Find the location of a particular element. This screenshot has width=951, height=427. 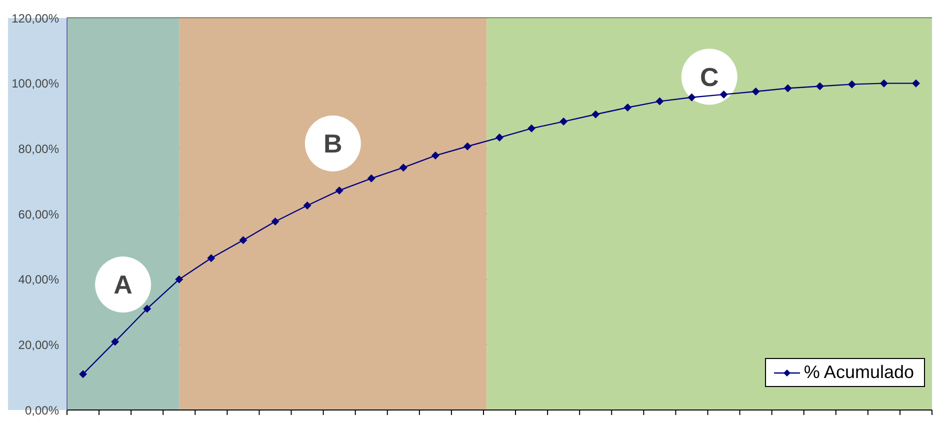

y-tick-label: 100,00% is located at coordinates (36, 83).